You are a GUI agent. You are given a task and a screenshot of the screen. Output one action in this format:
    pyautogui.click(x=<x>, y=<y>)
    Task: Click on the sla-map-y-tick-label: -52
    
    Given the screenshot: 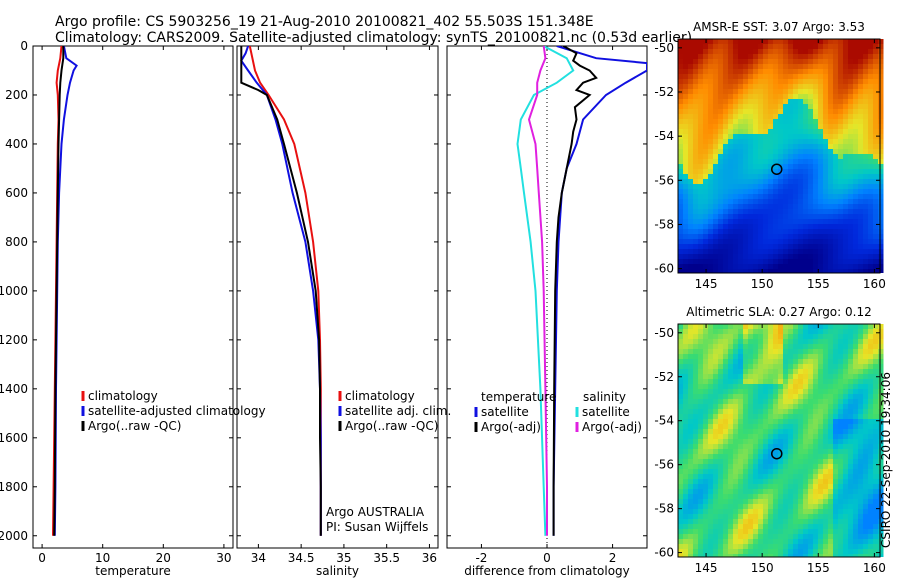 What is the action you would take?
    pyautogui.click(x=664, y=377)
    